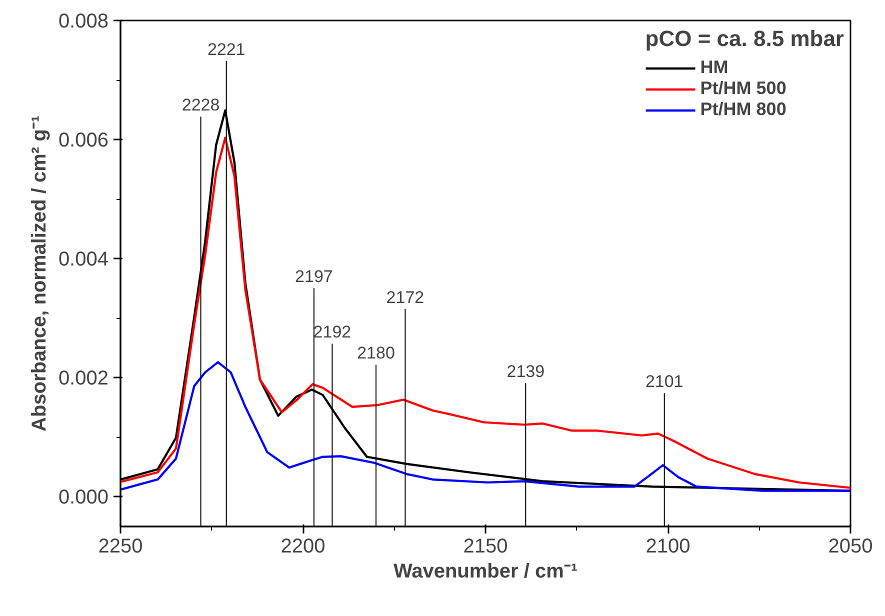 This screenshot has width=885, height=616. I want to click on ref-line-label: 2228, so click(201, 105).